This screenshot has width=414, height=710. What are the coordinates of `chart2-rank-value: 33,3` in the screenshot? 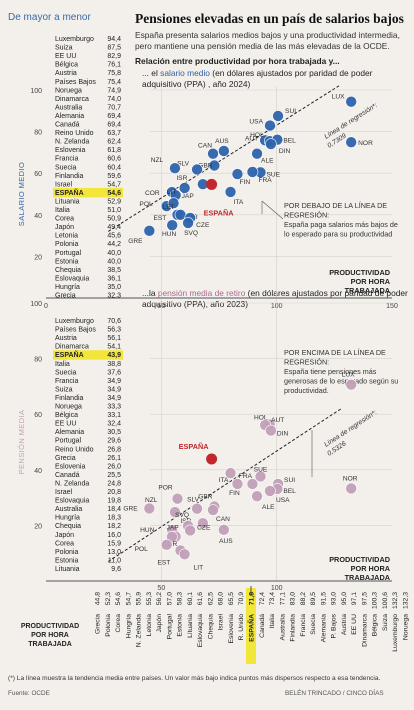 It's located at (114, 407).